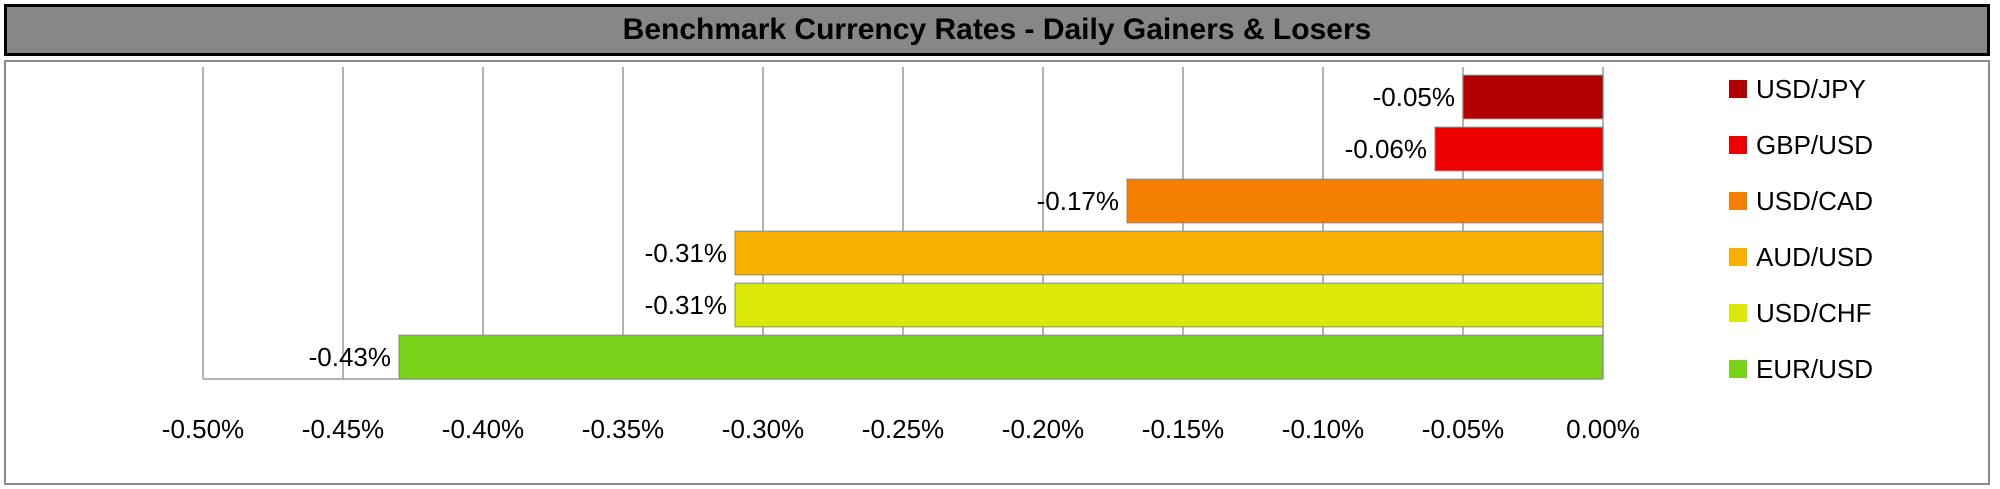 The image size is (2000, 489). I want to click on x-tick-label: -0.05%, so click(1463, 429).